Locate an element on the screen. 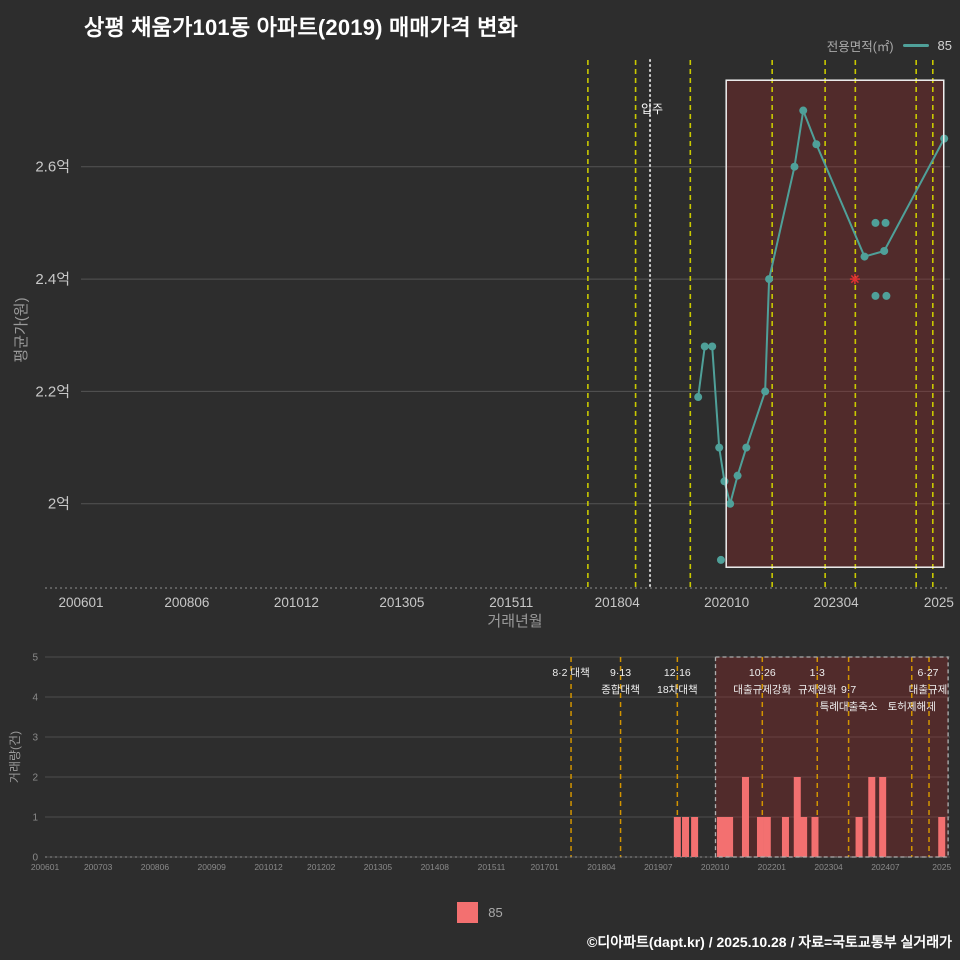 Image resolution: width=960 pixels, height=960 pixels. event-label: 18차대책 is located at coordinates (677, 690).